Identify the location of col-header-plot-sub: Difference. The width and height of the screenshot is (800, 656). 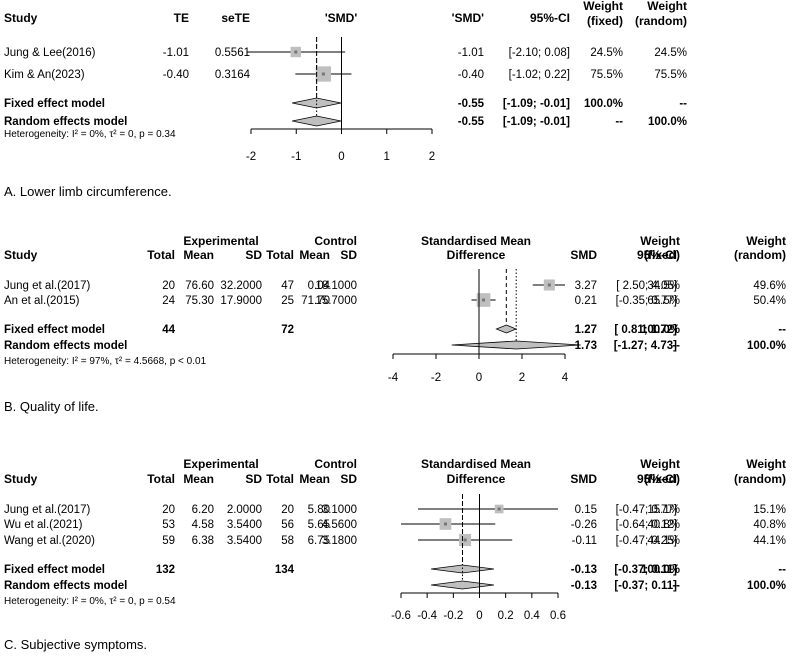
(476, 255).